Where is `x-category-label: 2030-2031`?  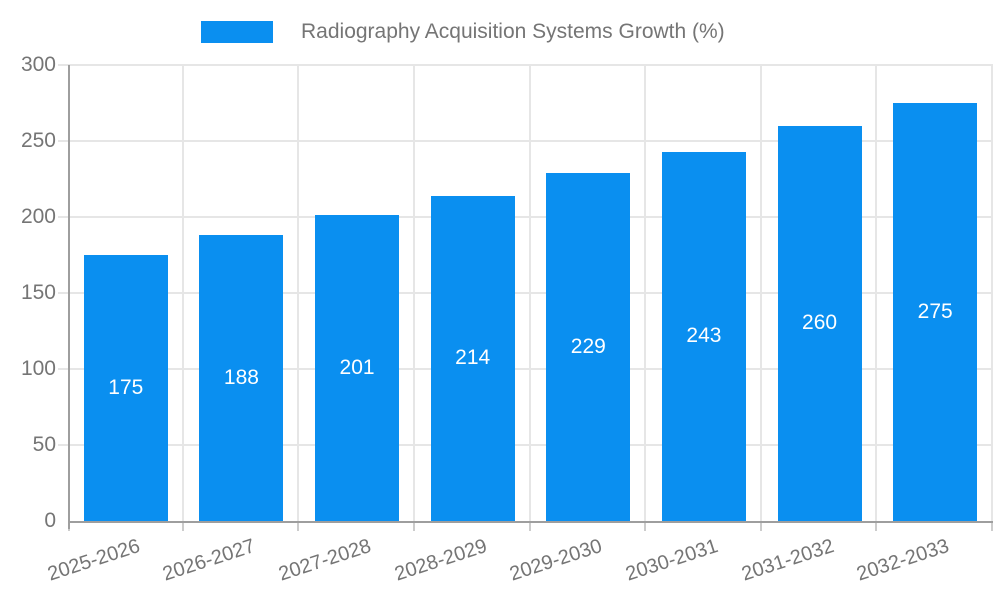
x-category-label: 2030-2031 is located at coordinates (671, 560).